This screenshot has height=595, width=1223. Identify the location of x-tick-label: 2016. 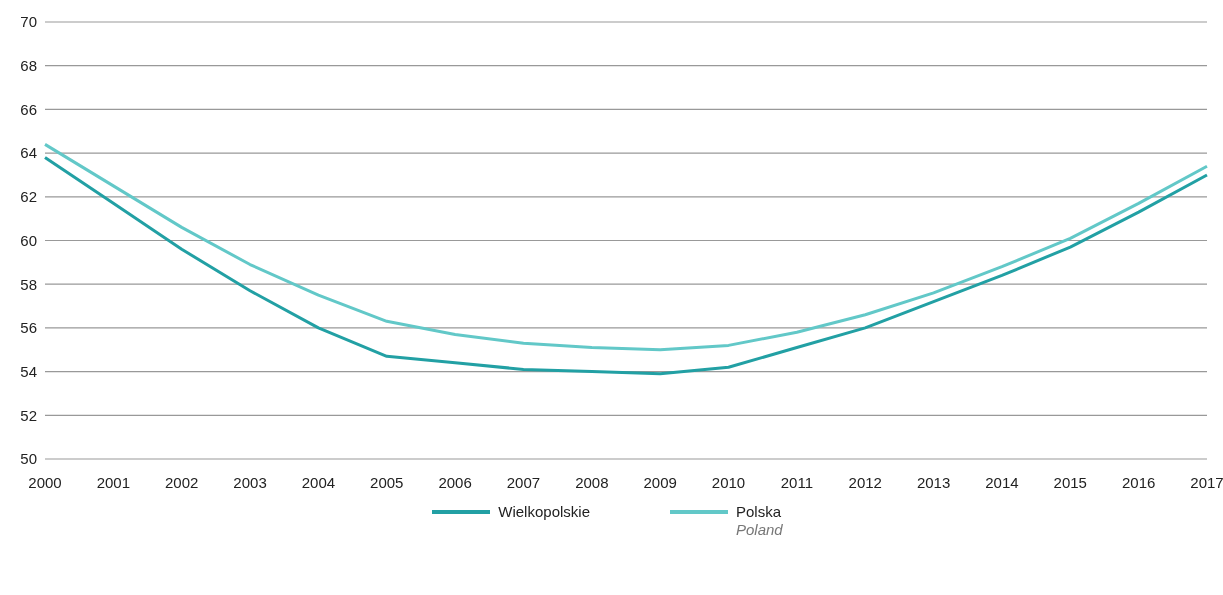
(1138, 482).